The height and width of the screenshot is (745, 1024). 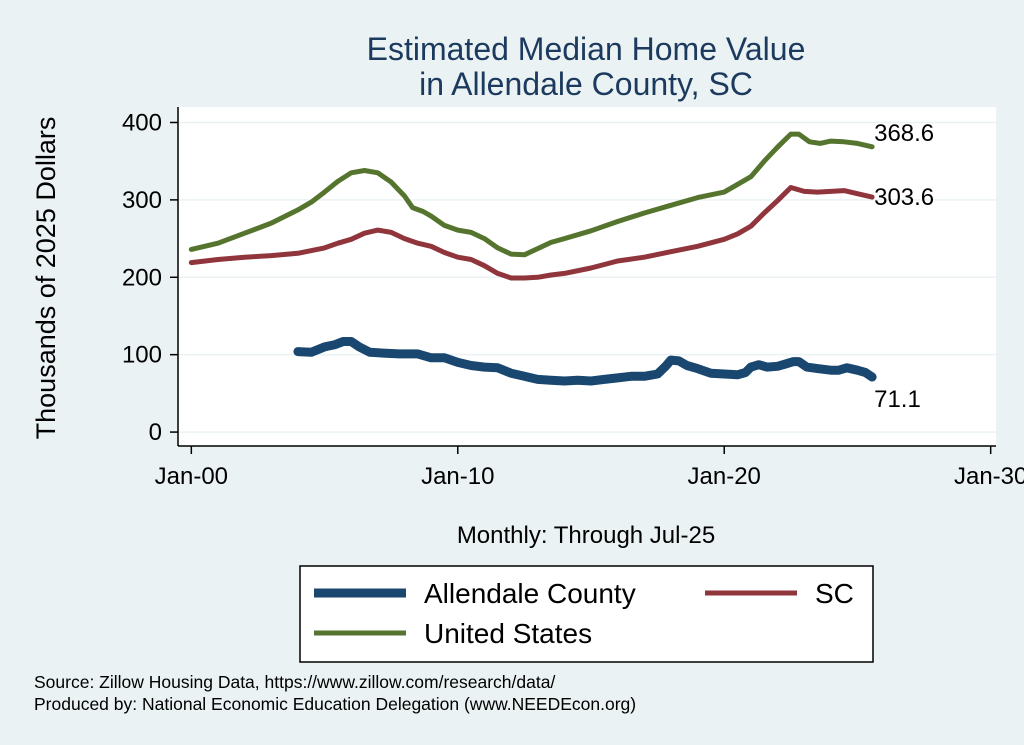 I want to click on chart-title-line2: in Allendale County, SC, so click(x=586, y=84).